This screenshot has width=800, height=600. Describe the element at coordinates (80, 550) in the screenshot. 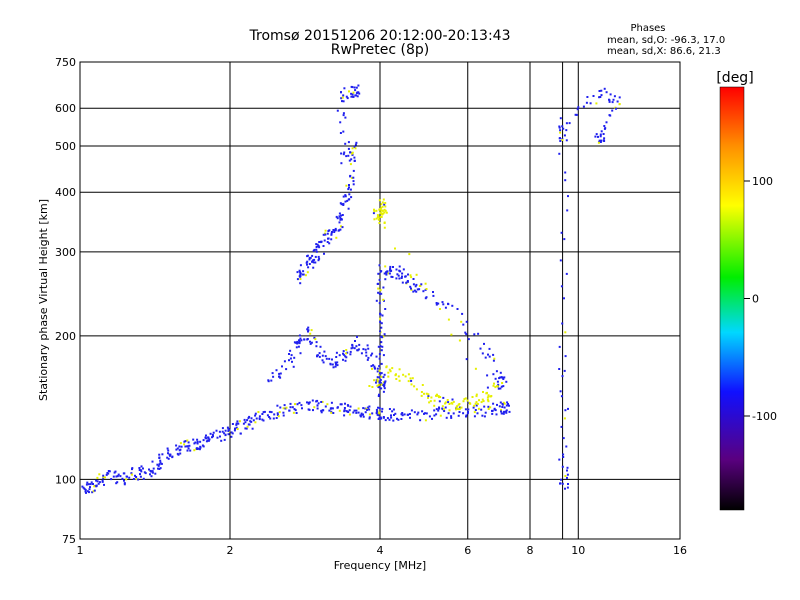

I see `x-tick-label: 1` at that location.